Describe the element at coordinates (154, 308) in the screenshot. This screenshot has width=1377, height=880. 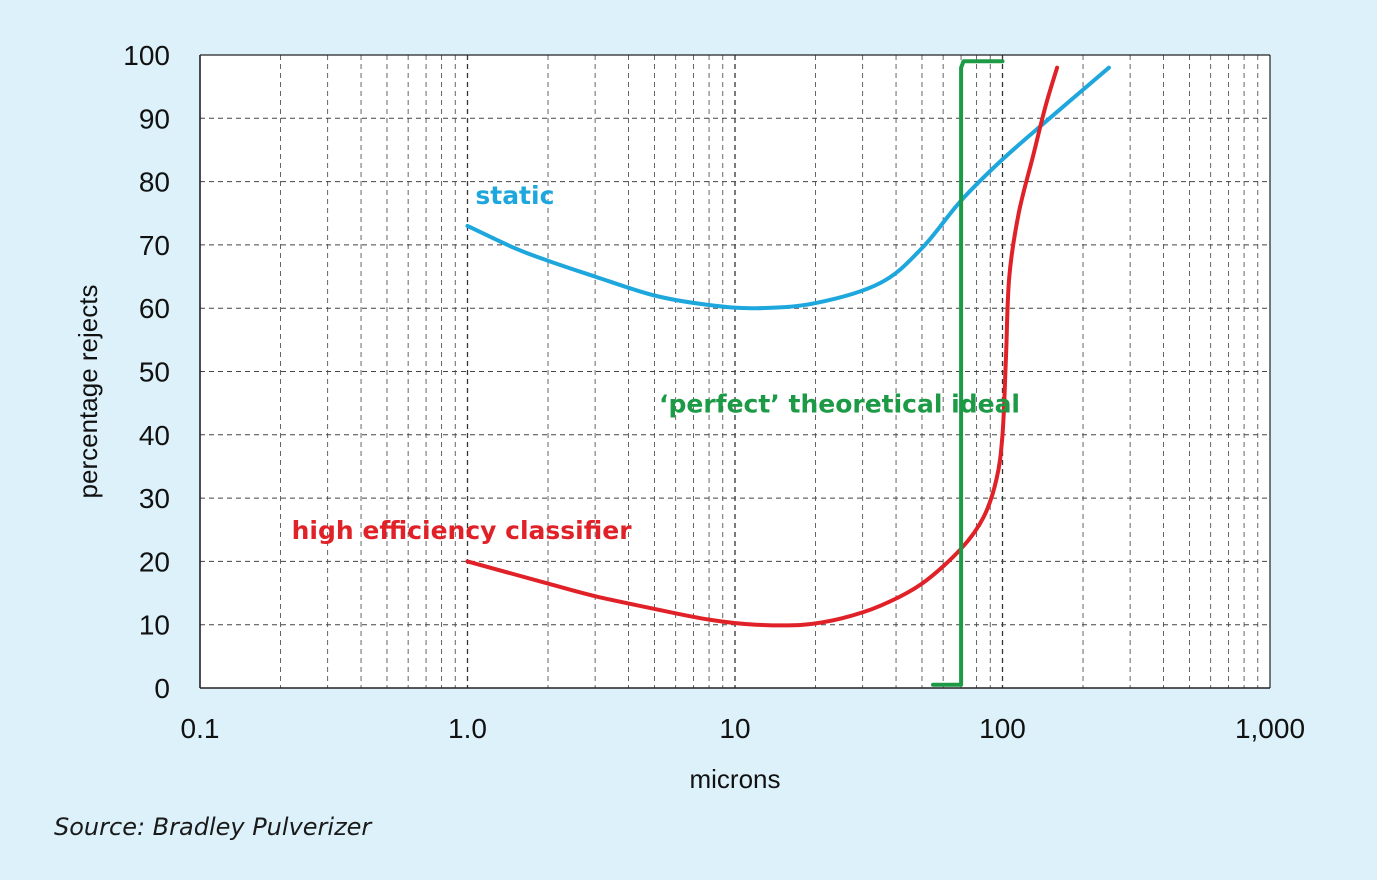
I see `y-tick-label: 60` at that location.